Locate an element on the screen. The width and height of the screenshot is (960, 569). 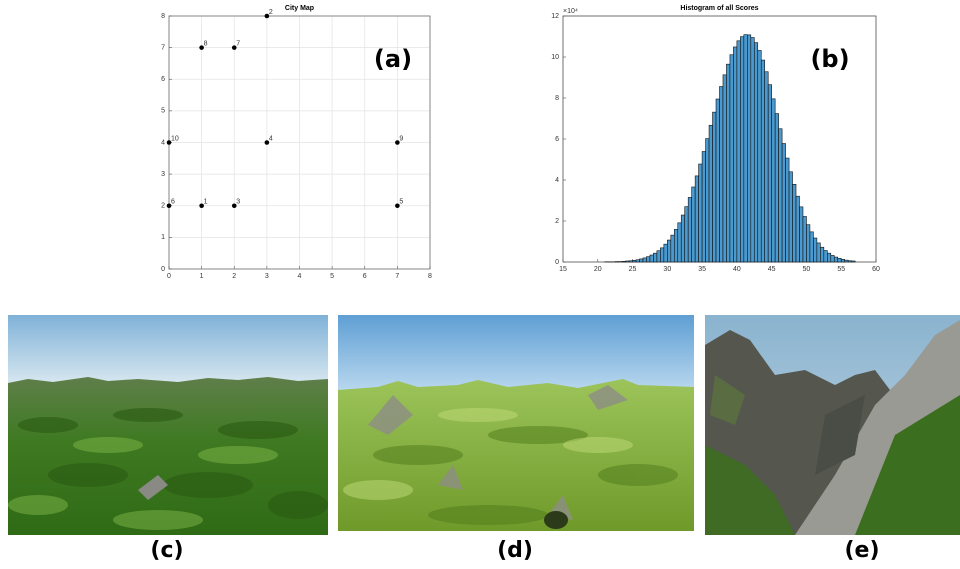
point-label: 5 is located at coordinates (401, 202).